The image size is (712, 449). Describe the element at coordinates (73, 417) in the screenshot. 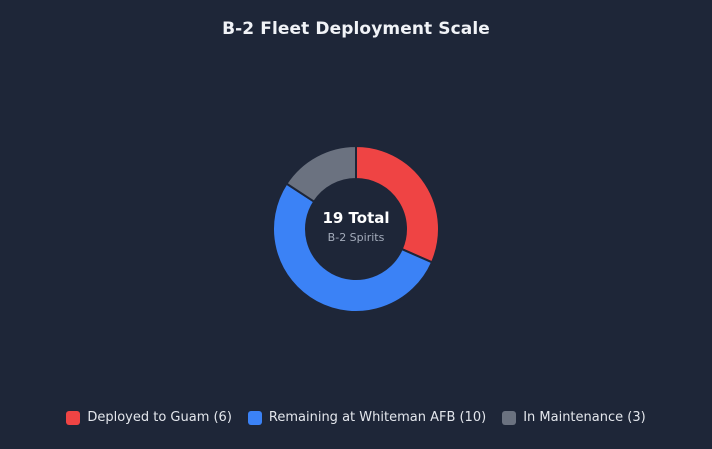

I see `legend-swatch-deployed` at that location.